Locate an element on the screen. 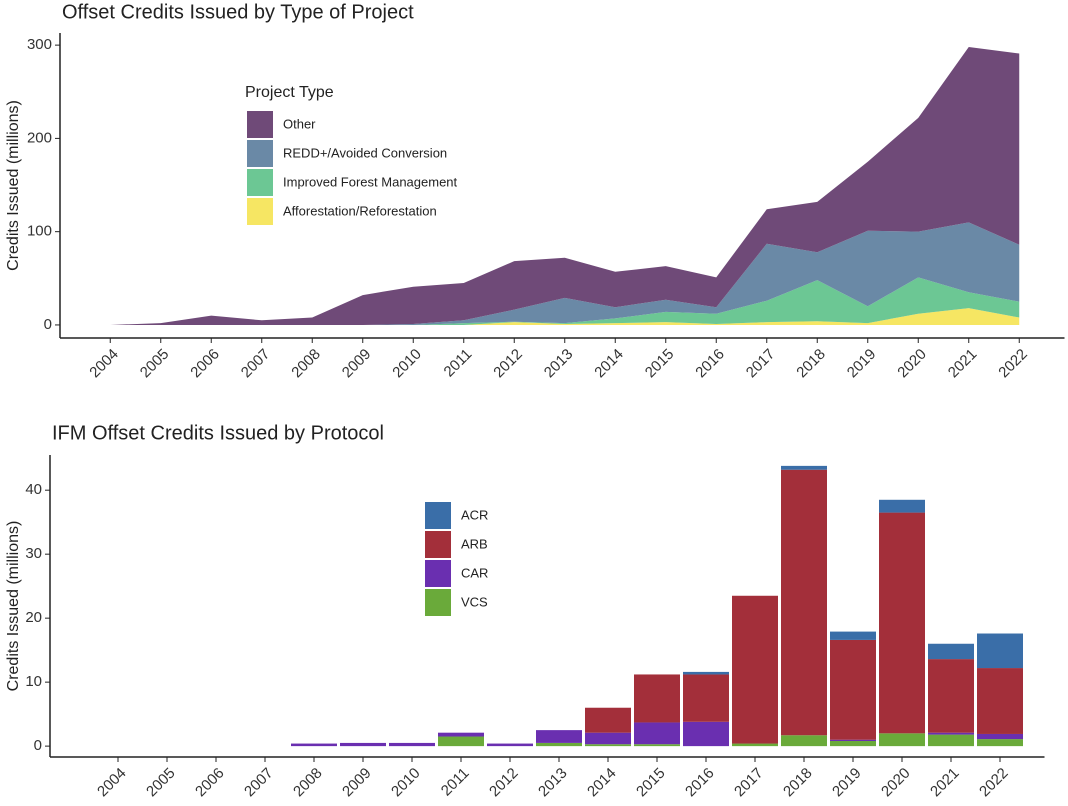  legend-label: VCS is located at coordinates (474, 601).